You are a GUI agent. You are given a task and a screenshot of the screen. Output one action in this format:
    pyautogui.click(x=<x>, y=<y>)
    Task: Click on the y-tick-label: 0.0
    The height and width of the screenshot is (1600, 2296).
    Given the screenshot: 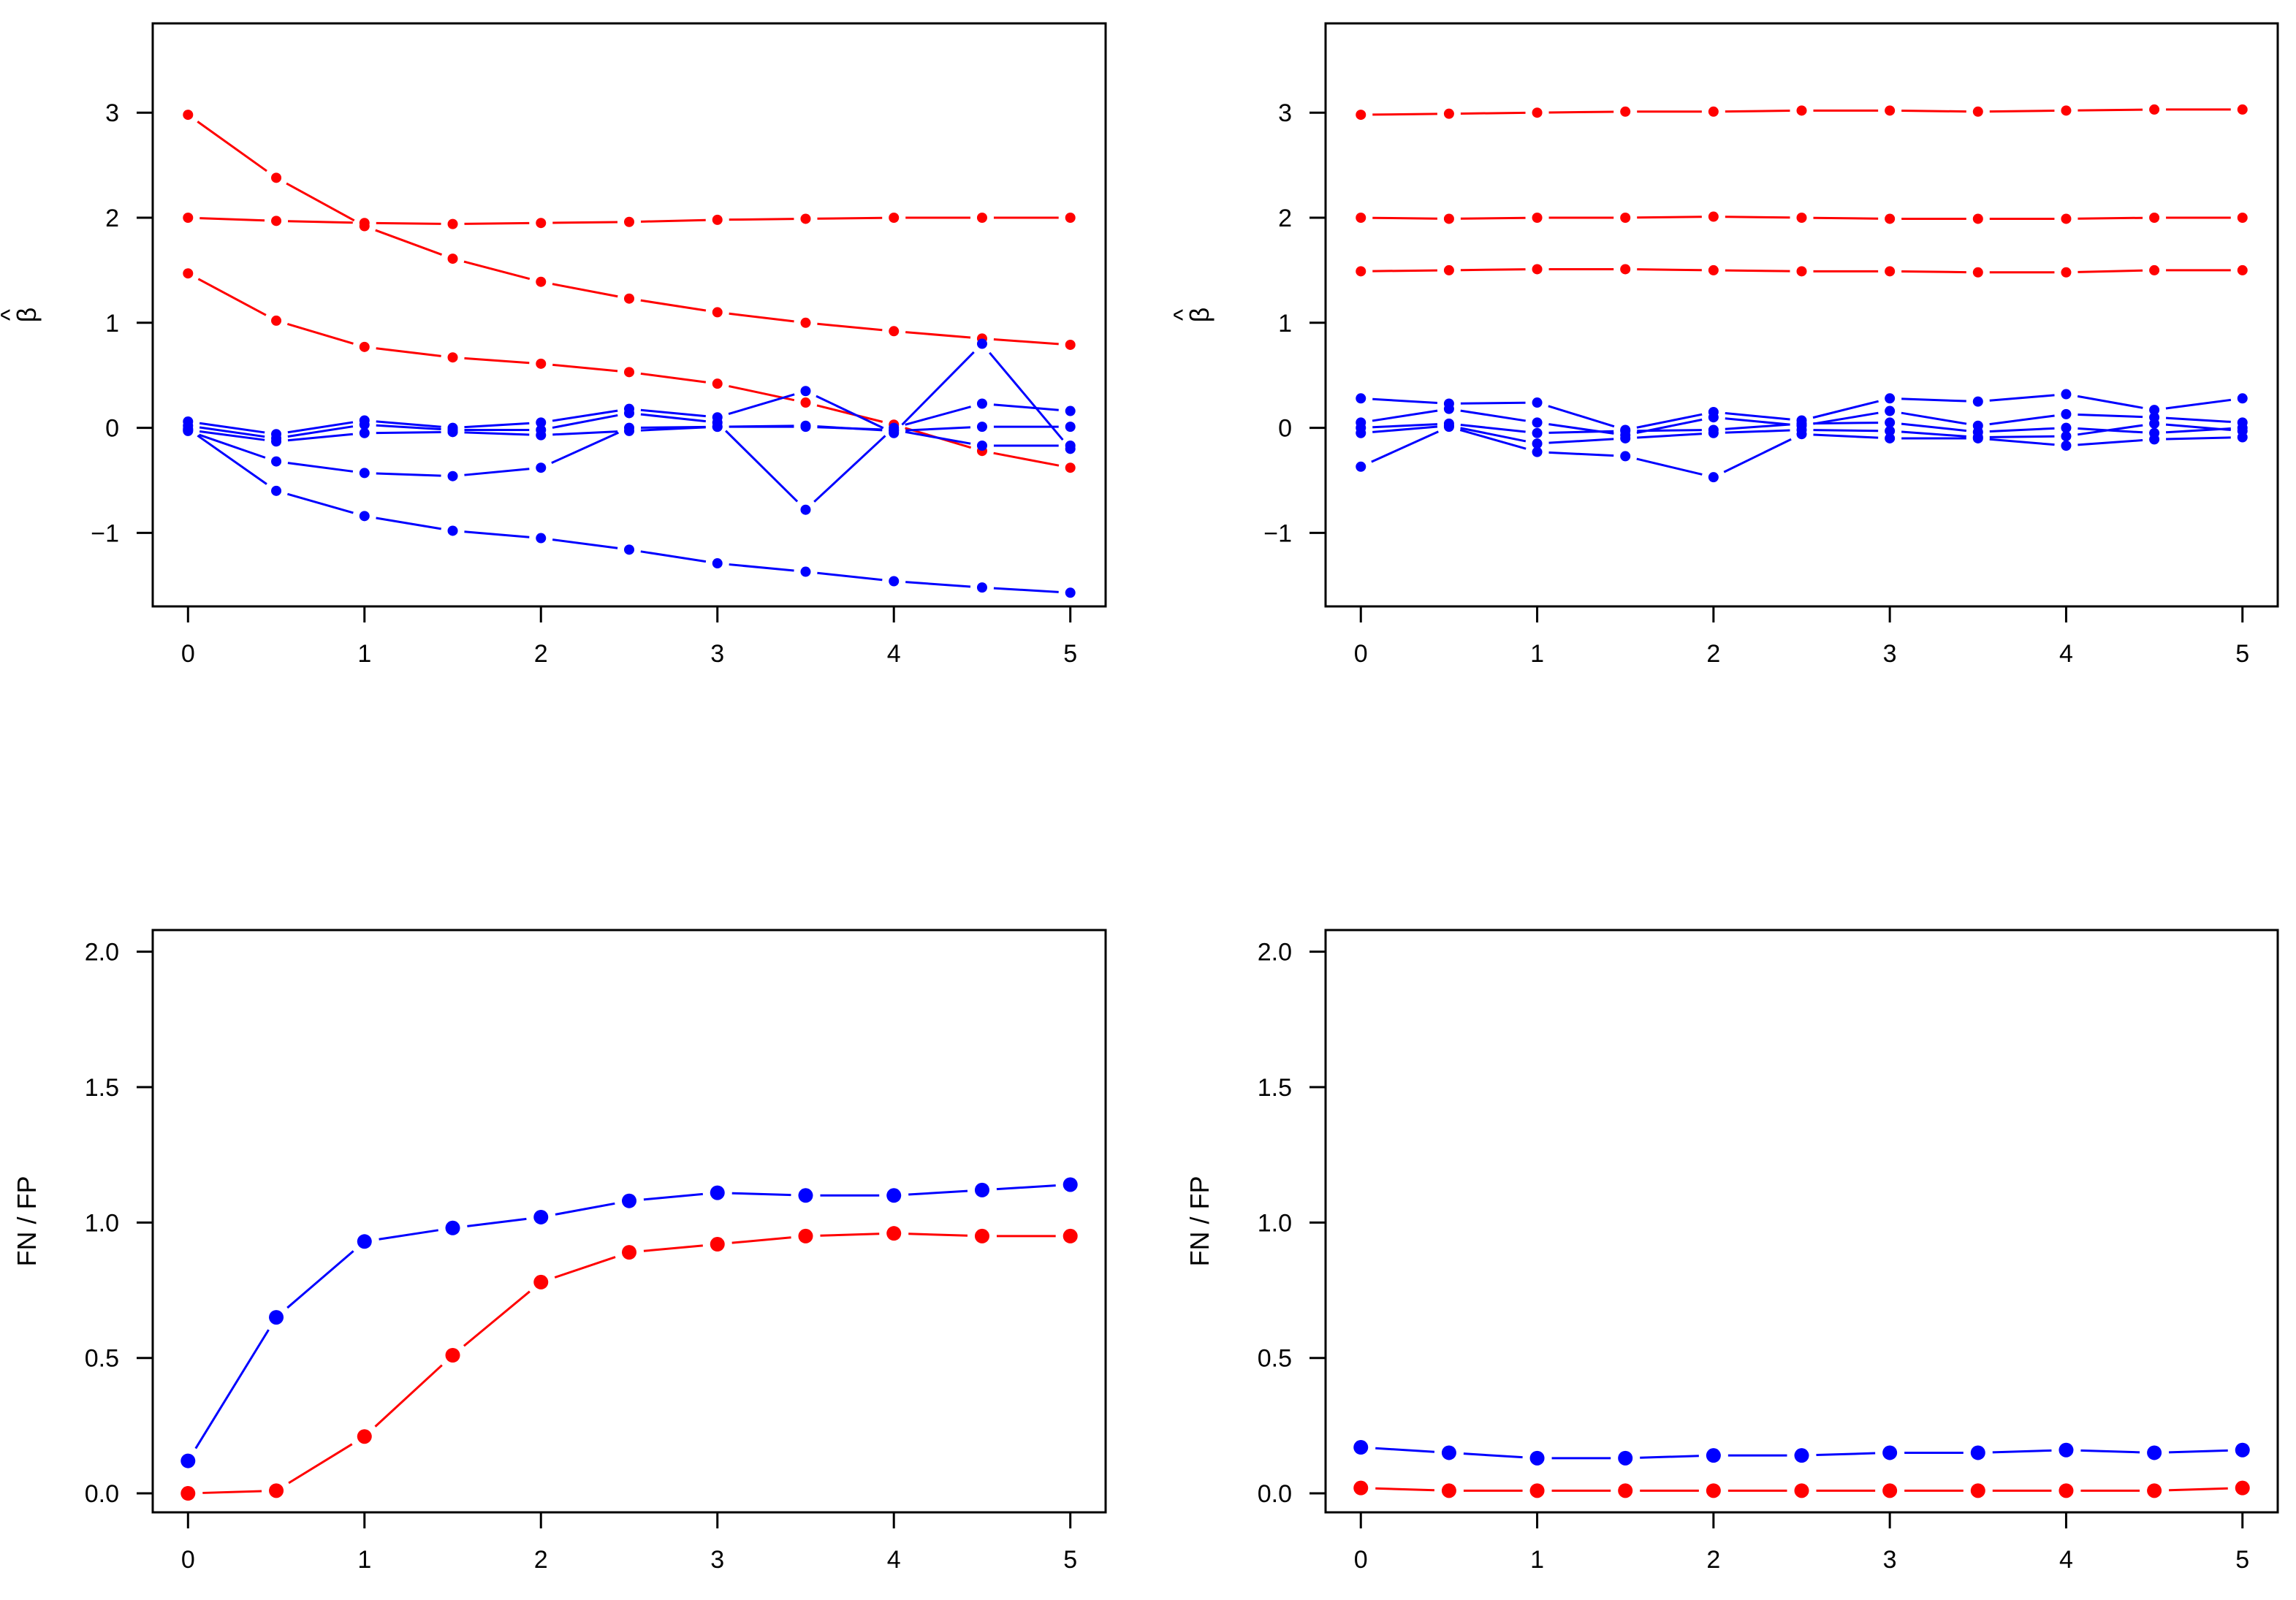 What is the action you would take?
    pyautogui.click(x=102, y=1494)
    